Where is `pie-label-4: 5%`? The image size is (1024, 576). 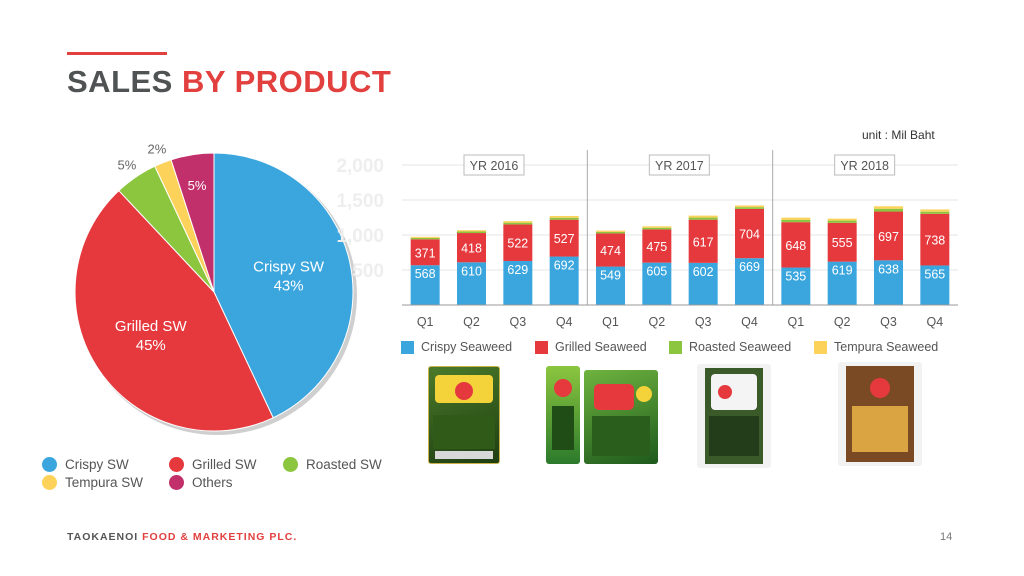
pie-label-4: 5% is located at coordinates (197, 185).